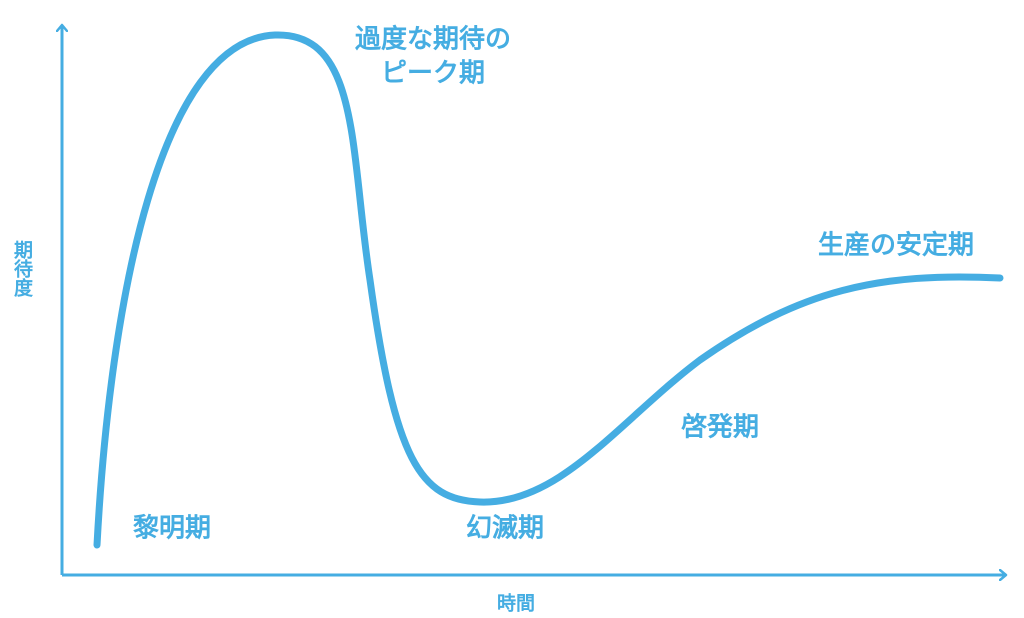 This screenshot has width=1024, height=618. What do you see at coordinates (22, 269) in the screenshot?
I see `y-axis-label: 期待度` at bounding box center [22, 269].